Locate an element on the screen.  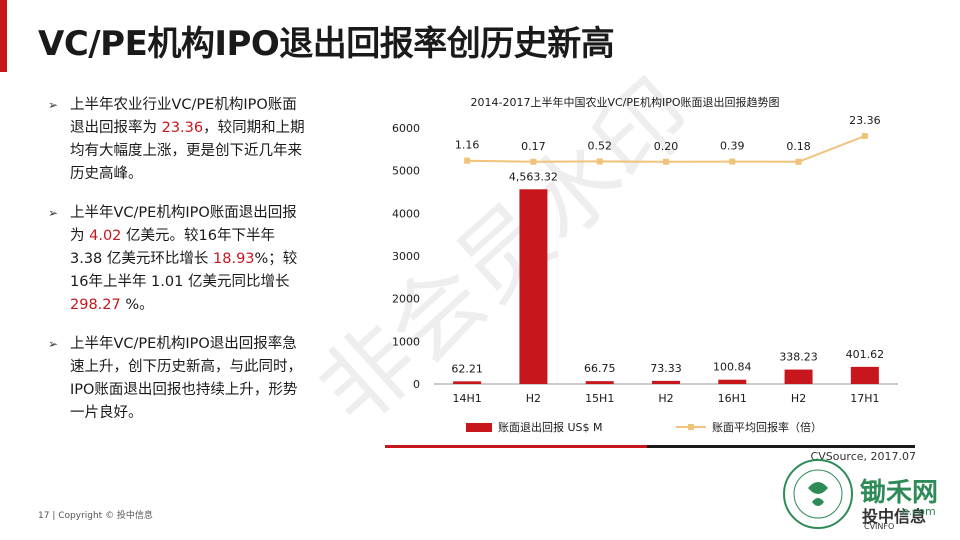
source-note: CVSource, 2017.07 is located at coordinates (863, 456).